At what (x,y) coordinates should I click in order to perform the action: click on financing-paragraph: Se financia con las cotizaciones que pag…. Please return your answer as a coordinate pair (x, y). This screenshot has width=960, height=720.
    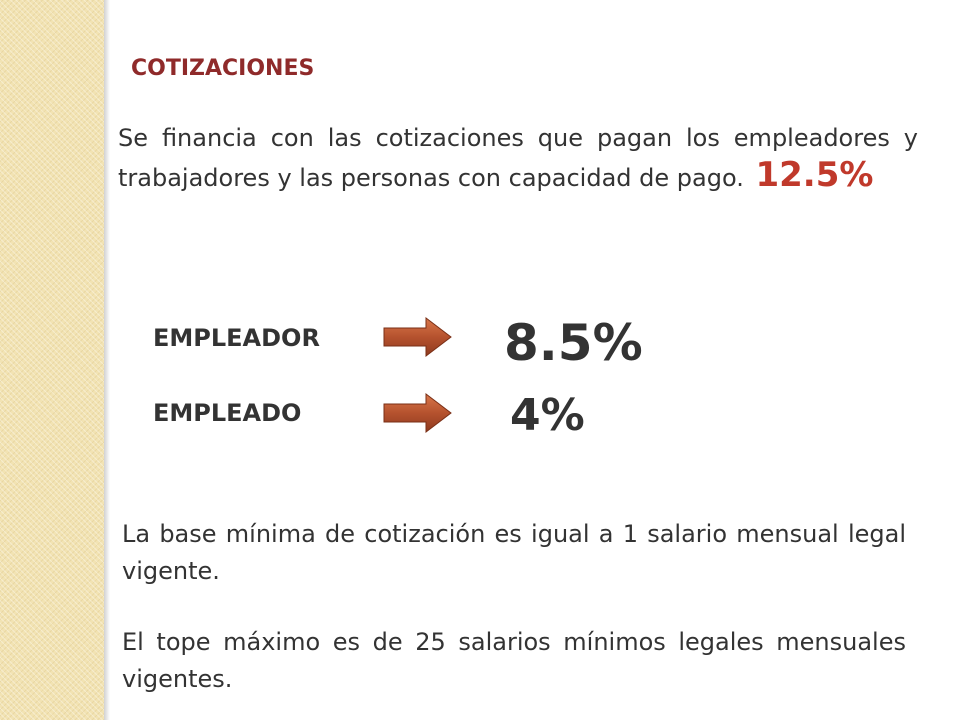
    Looking at the image, I should click on (518, 158).